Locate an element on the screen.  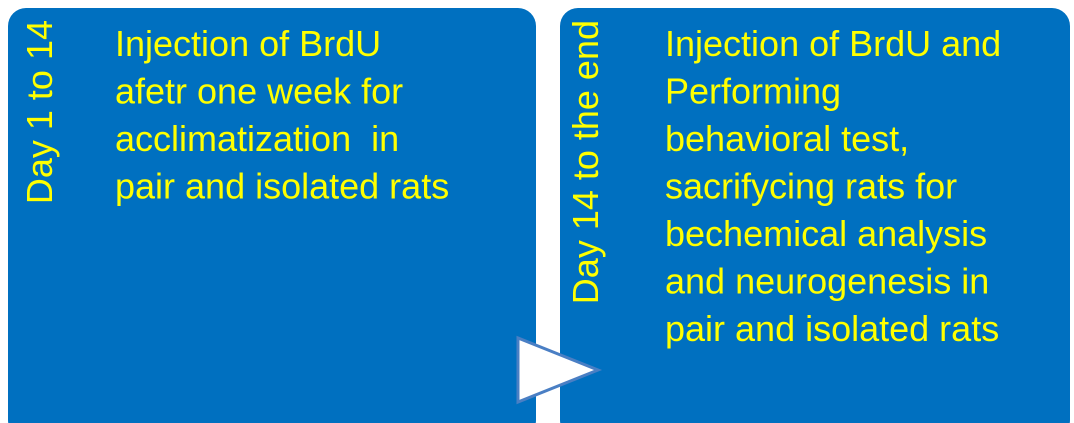
step-text: behavioral test, is located at coordinates (787, 138).